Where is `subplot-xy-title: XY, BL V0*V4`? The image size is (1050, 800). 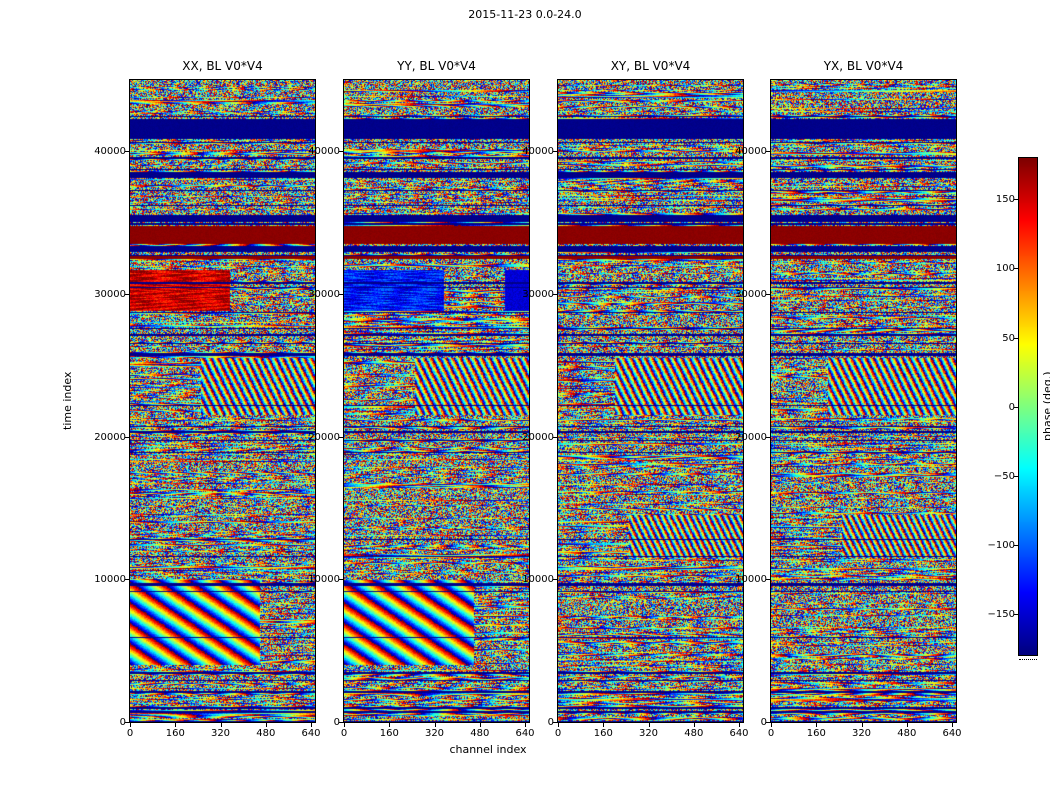 subplot-xy-title: XY, BL V0*V4 is located at coordinates (650, 66).